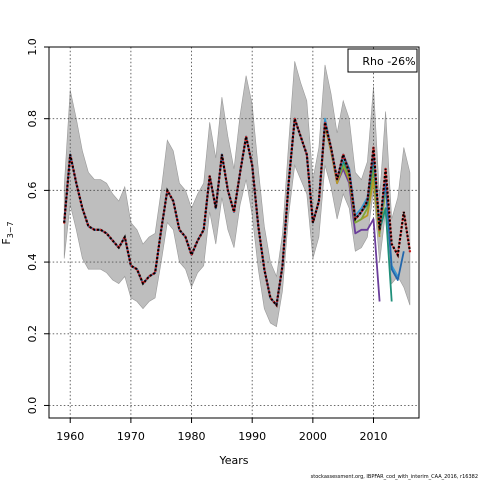  What do you see at coordinates (388, 61) in the screenshot?
I see `legend-text: Rho -26%` at bounding box center [388, 61].